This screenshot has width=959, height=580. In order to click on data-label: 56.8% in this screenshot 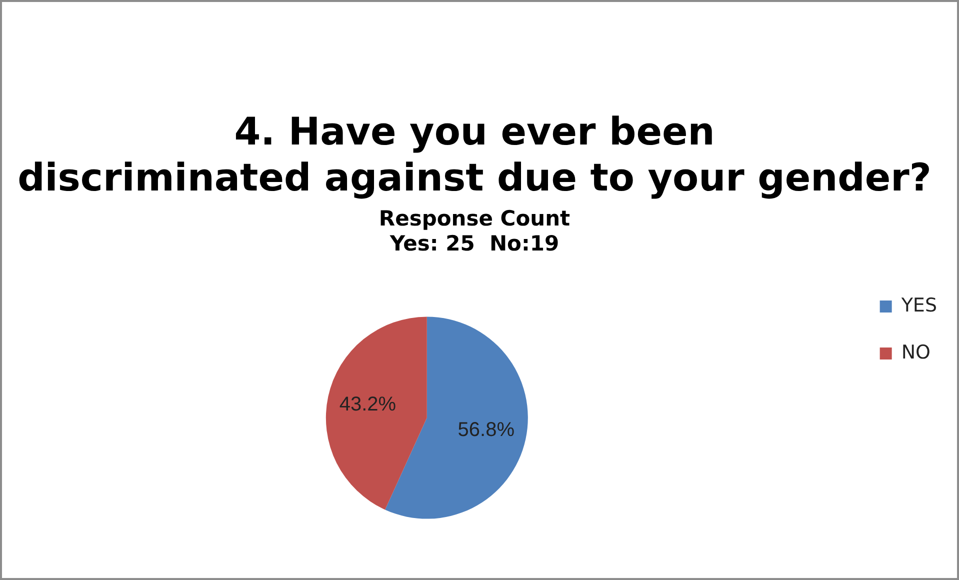, I will do `click(486, 430)`.